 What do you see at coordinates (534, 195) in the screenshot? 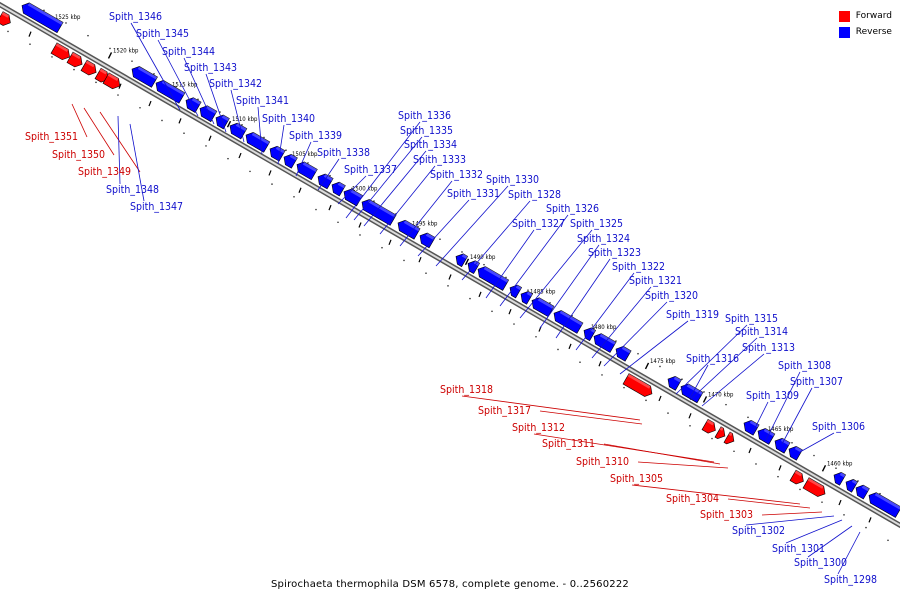
I see `gene-label: Spith_1328` at bounding box center [534, 195].